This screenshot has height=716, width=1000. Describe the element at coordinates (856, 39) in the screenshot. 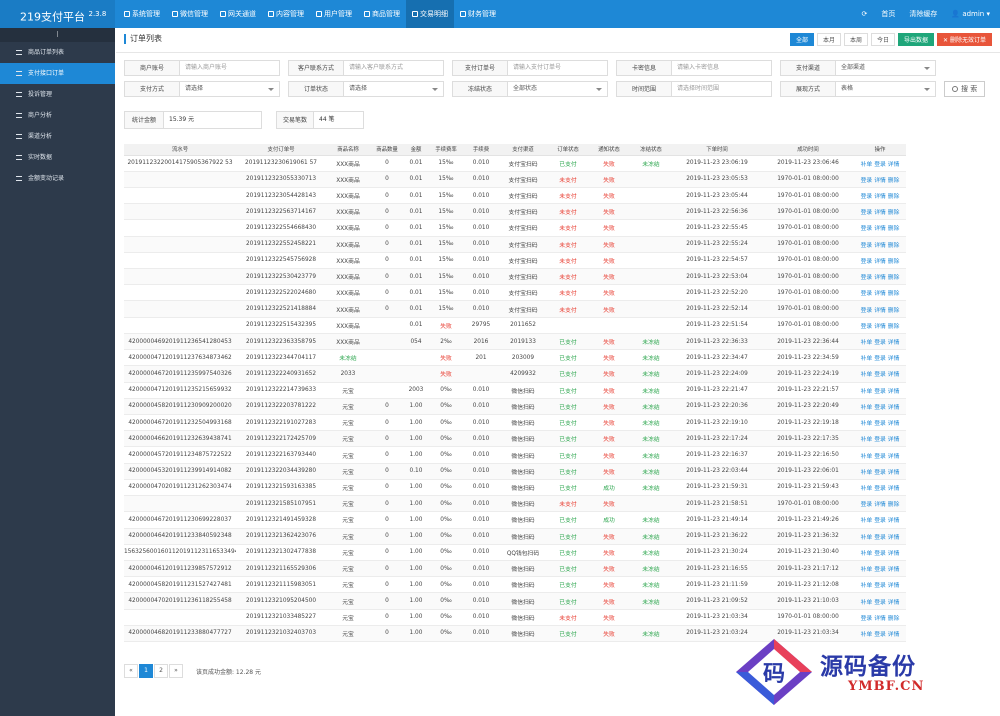

I see `range-week-button: 本周` at that location.